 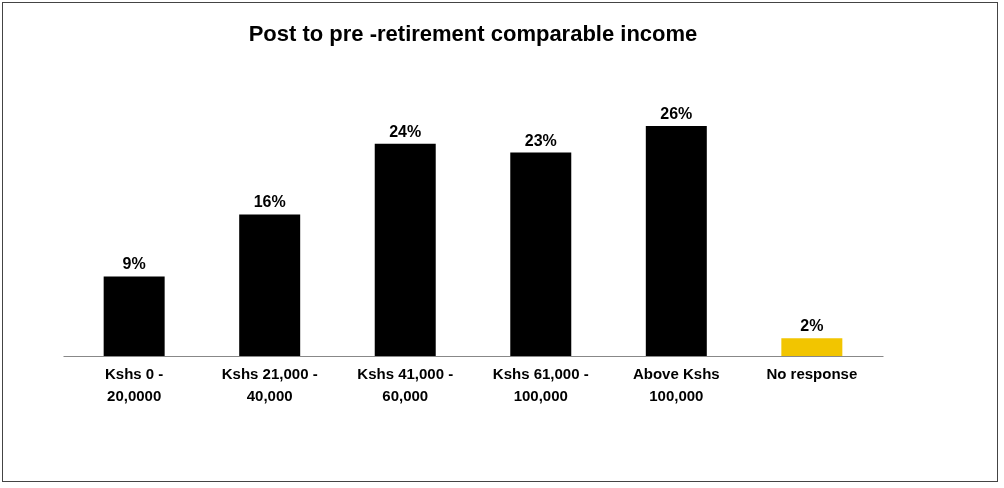 I want to click on data-label: 9%, so click(x=134, y=264).